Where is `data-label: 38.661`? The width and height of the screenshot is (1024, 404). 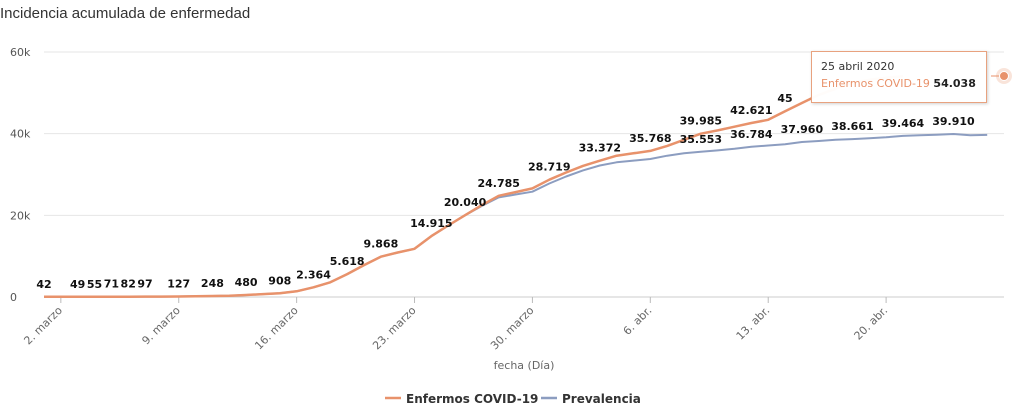
data-label: 38.661 is located at coordinates (852, 126).